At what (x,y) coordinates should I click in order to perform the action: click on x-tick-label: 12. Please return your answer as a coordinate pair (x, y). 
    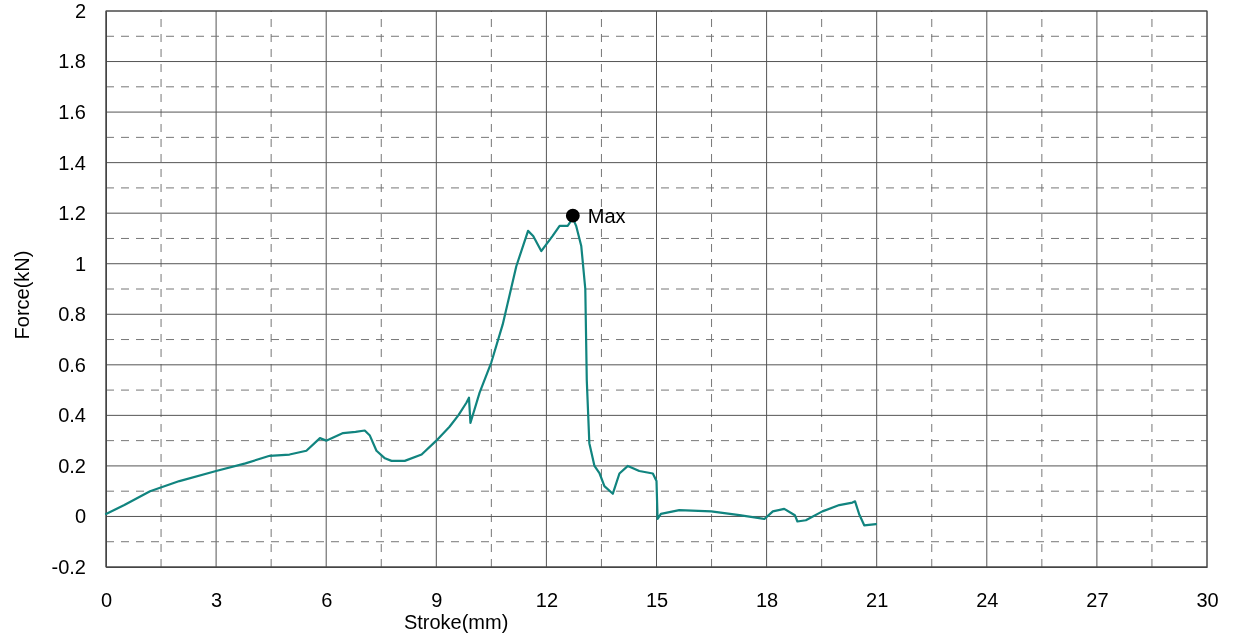
    Looking at the image, I should click on (547, 600).